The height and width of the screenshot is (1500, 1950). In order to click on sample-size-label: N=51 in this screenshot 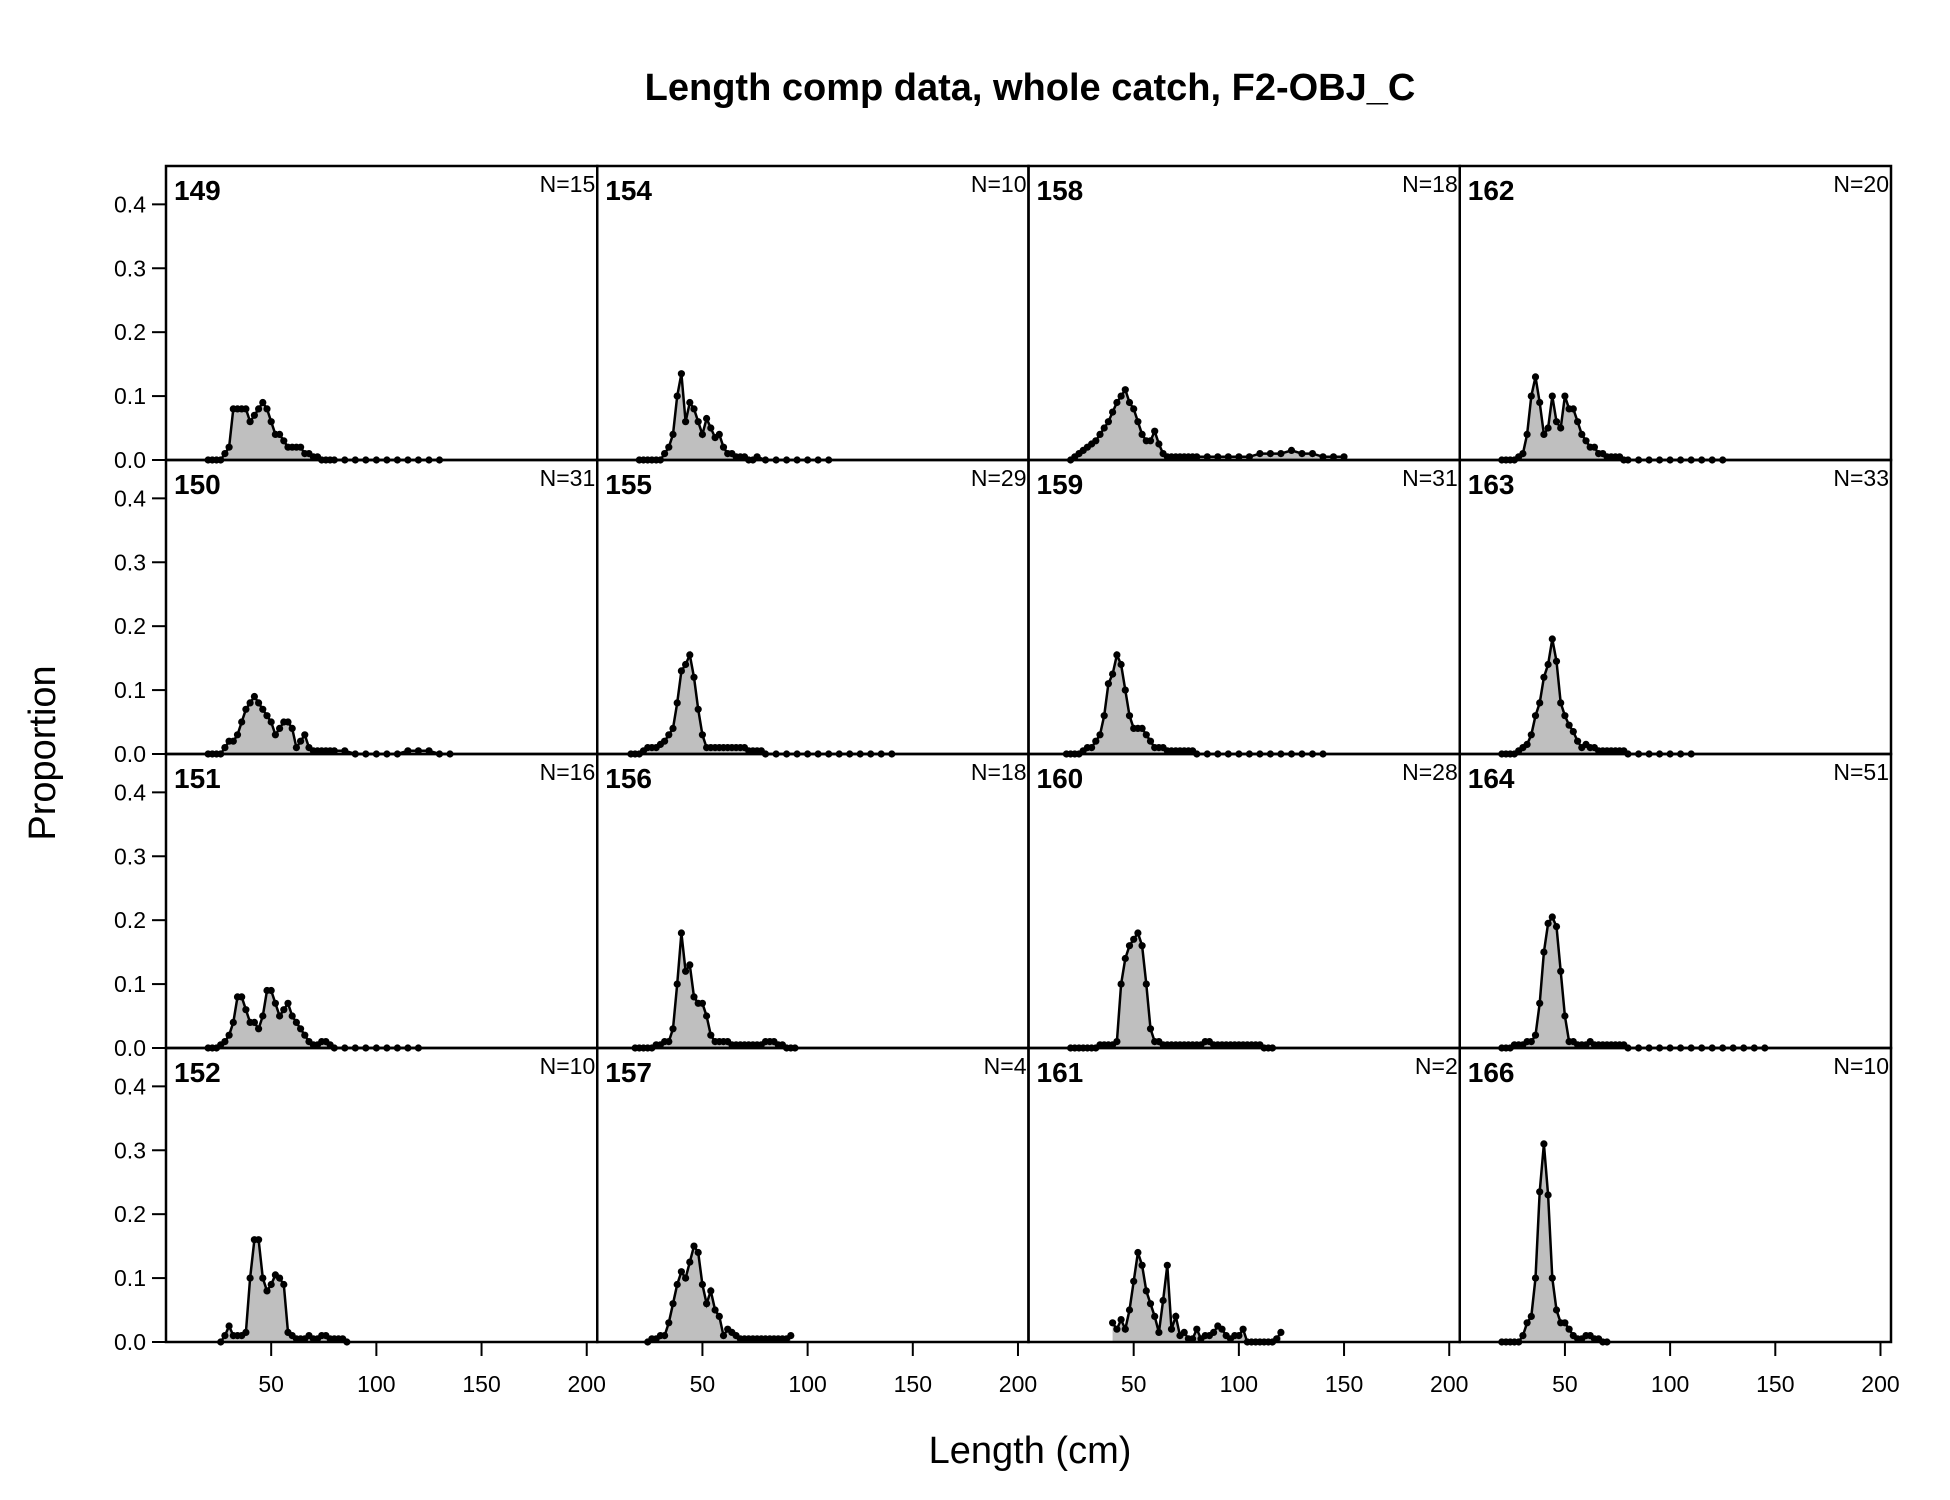, I will do `click(1861, 772)`.